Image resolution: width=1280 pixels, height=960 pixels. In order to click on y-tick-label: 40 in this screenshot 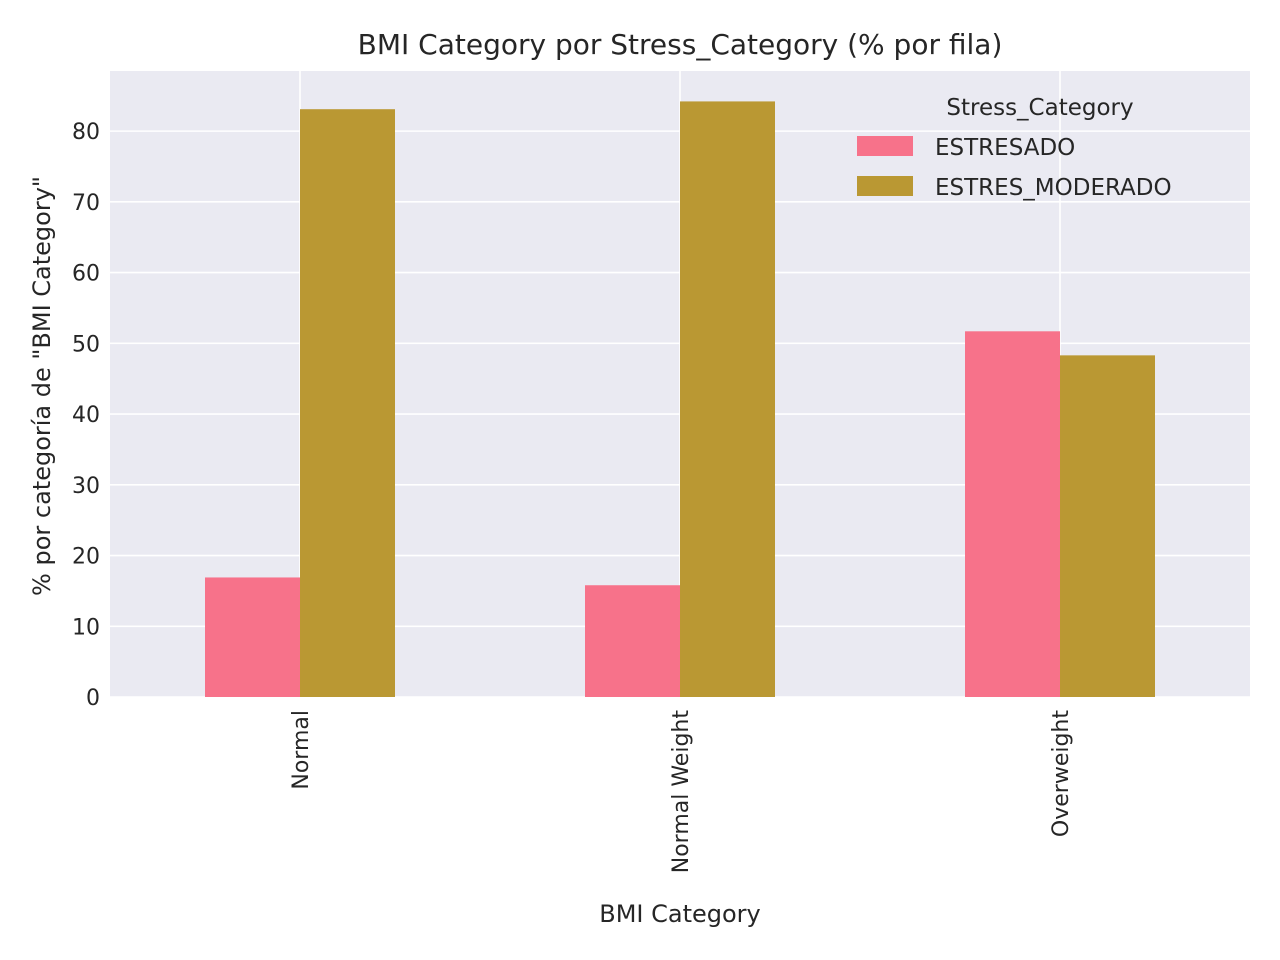, I will do `click(86, 415)`.